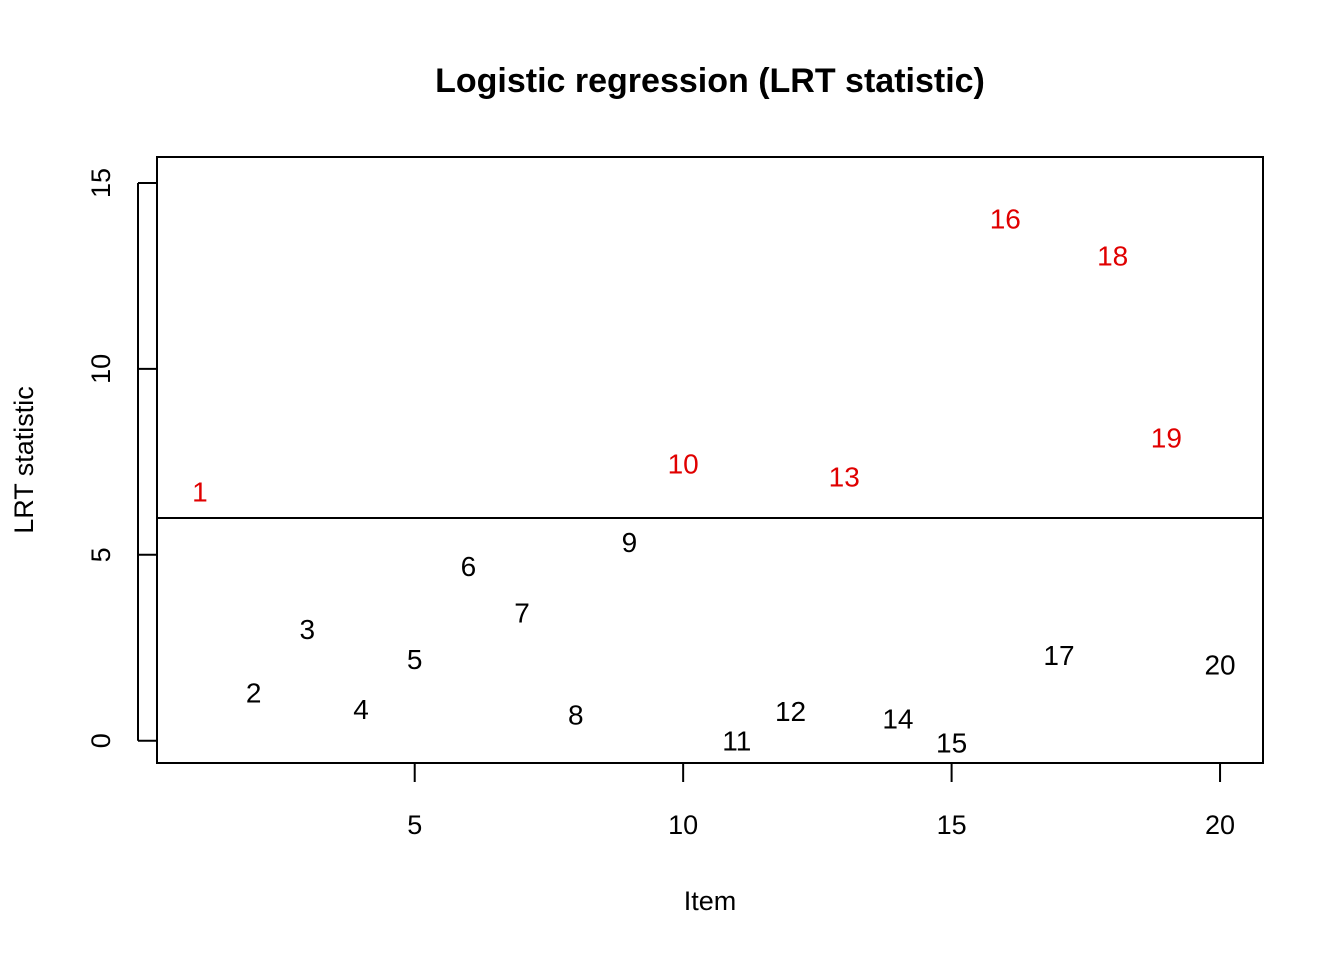  I want to click on item-label: 20, so click(1219, 664).